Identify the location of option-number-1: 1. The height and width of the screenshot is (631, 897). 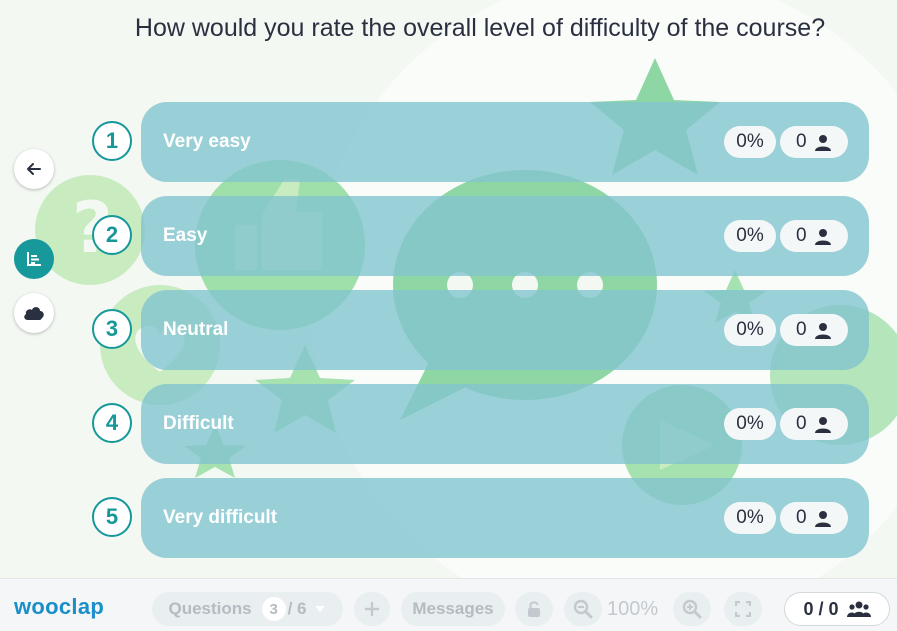
(112, 141).